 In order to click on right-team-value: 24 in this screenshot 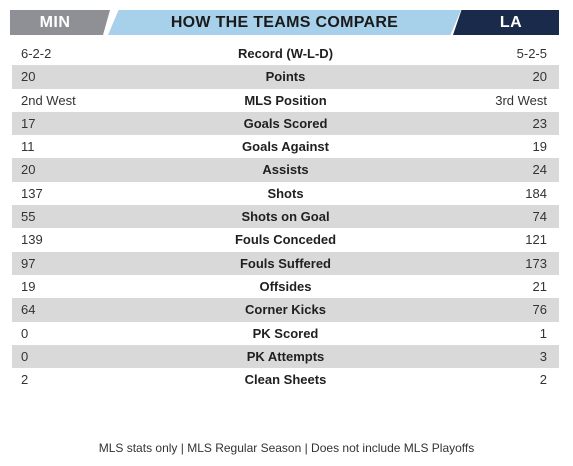, I will do `click(539, 170)`.